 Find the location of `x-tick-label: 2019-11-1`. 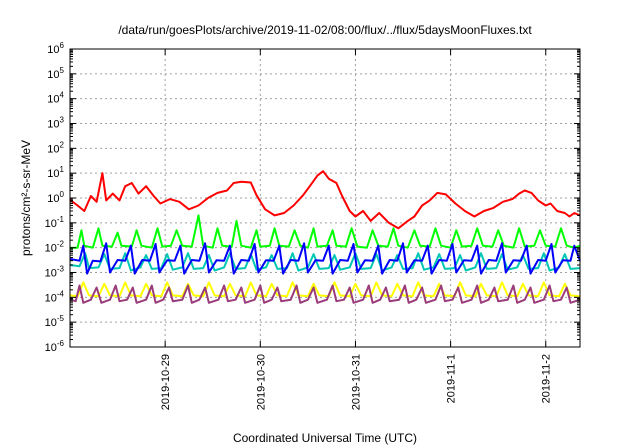

x-tick-label: 2019-11-1 is located at coordinates (452, 378).